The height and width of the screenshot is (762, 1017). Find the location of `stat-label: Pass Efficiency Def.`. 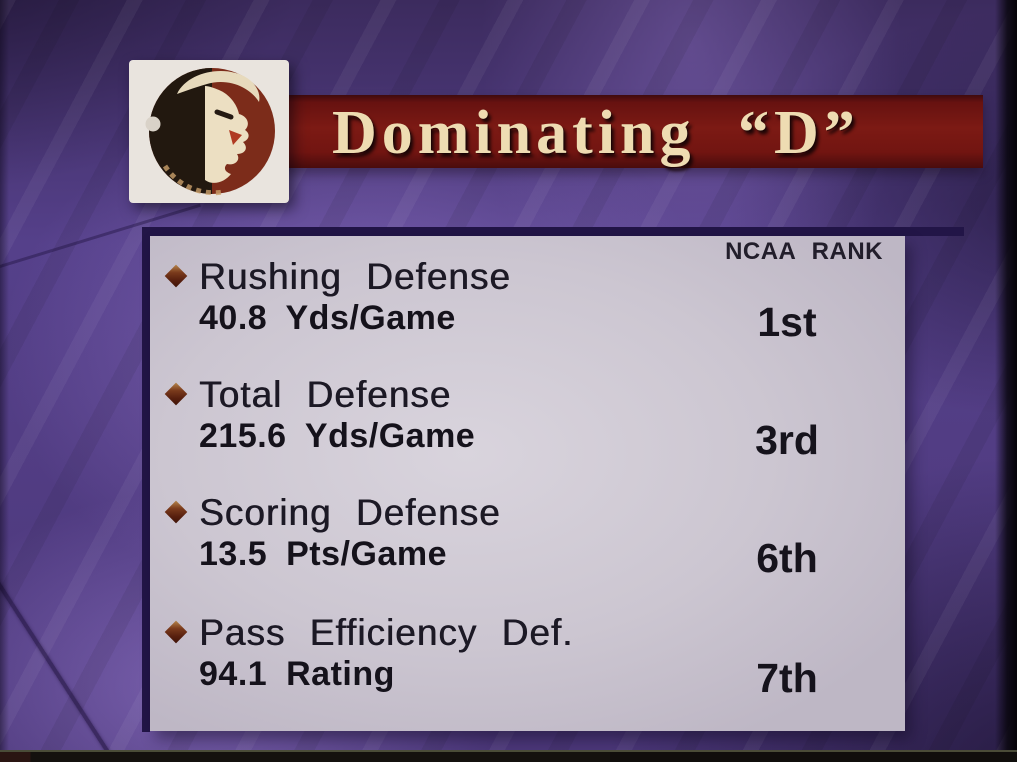

stat-label: Pass Efficiency Def. is located at coordinates (386, 632).